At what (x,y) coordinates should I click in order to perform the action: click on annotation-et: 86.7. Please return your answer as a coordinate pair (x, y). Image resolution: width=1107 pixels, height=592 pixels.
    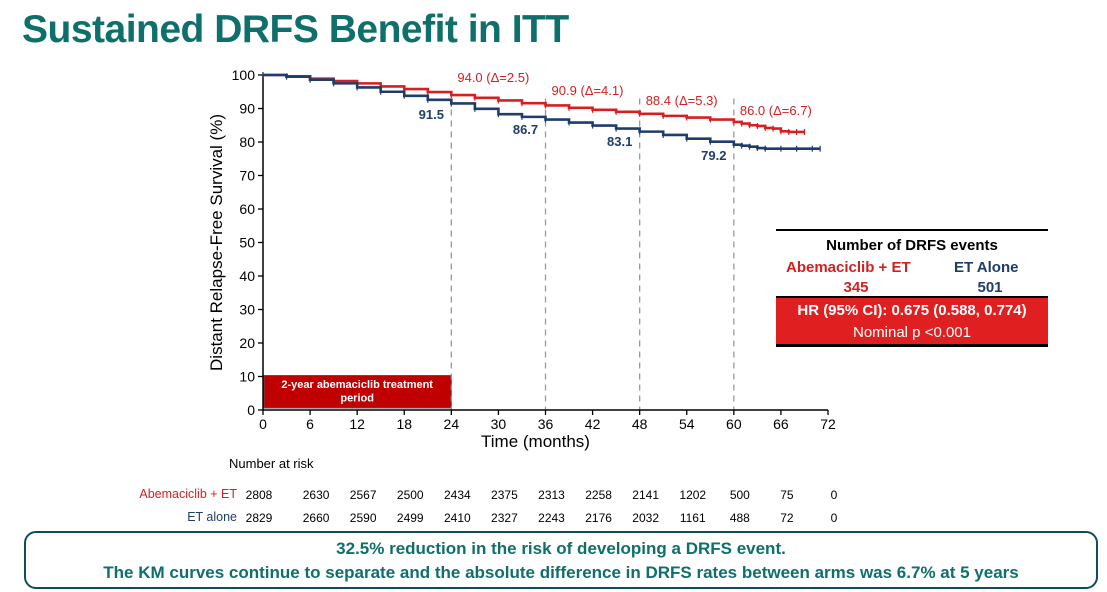
    Looking at the image, I should click on (525, 129).